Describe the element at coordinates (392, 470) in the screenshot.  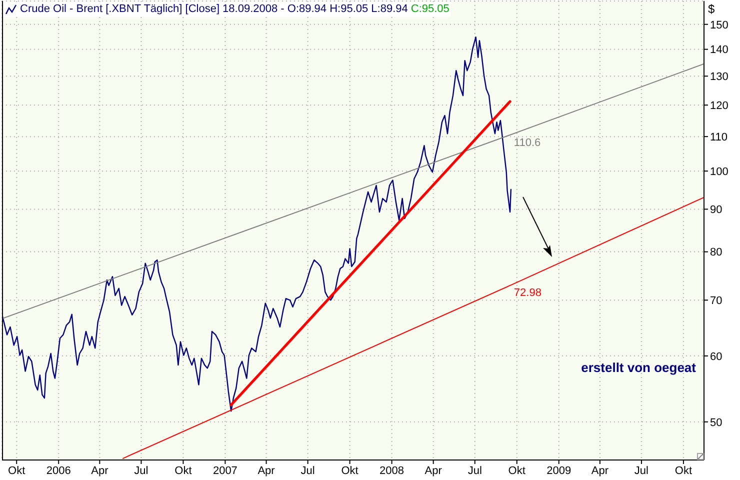
I see `x-tick-label: 2008` at that location.